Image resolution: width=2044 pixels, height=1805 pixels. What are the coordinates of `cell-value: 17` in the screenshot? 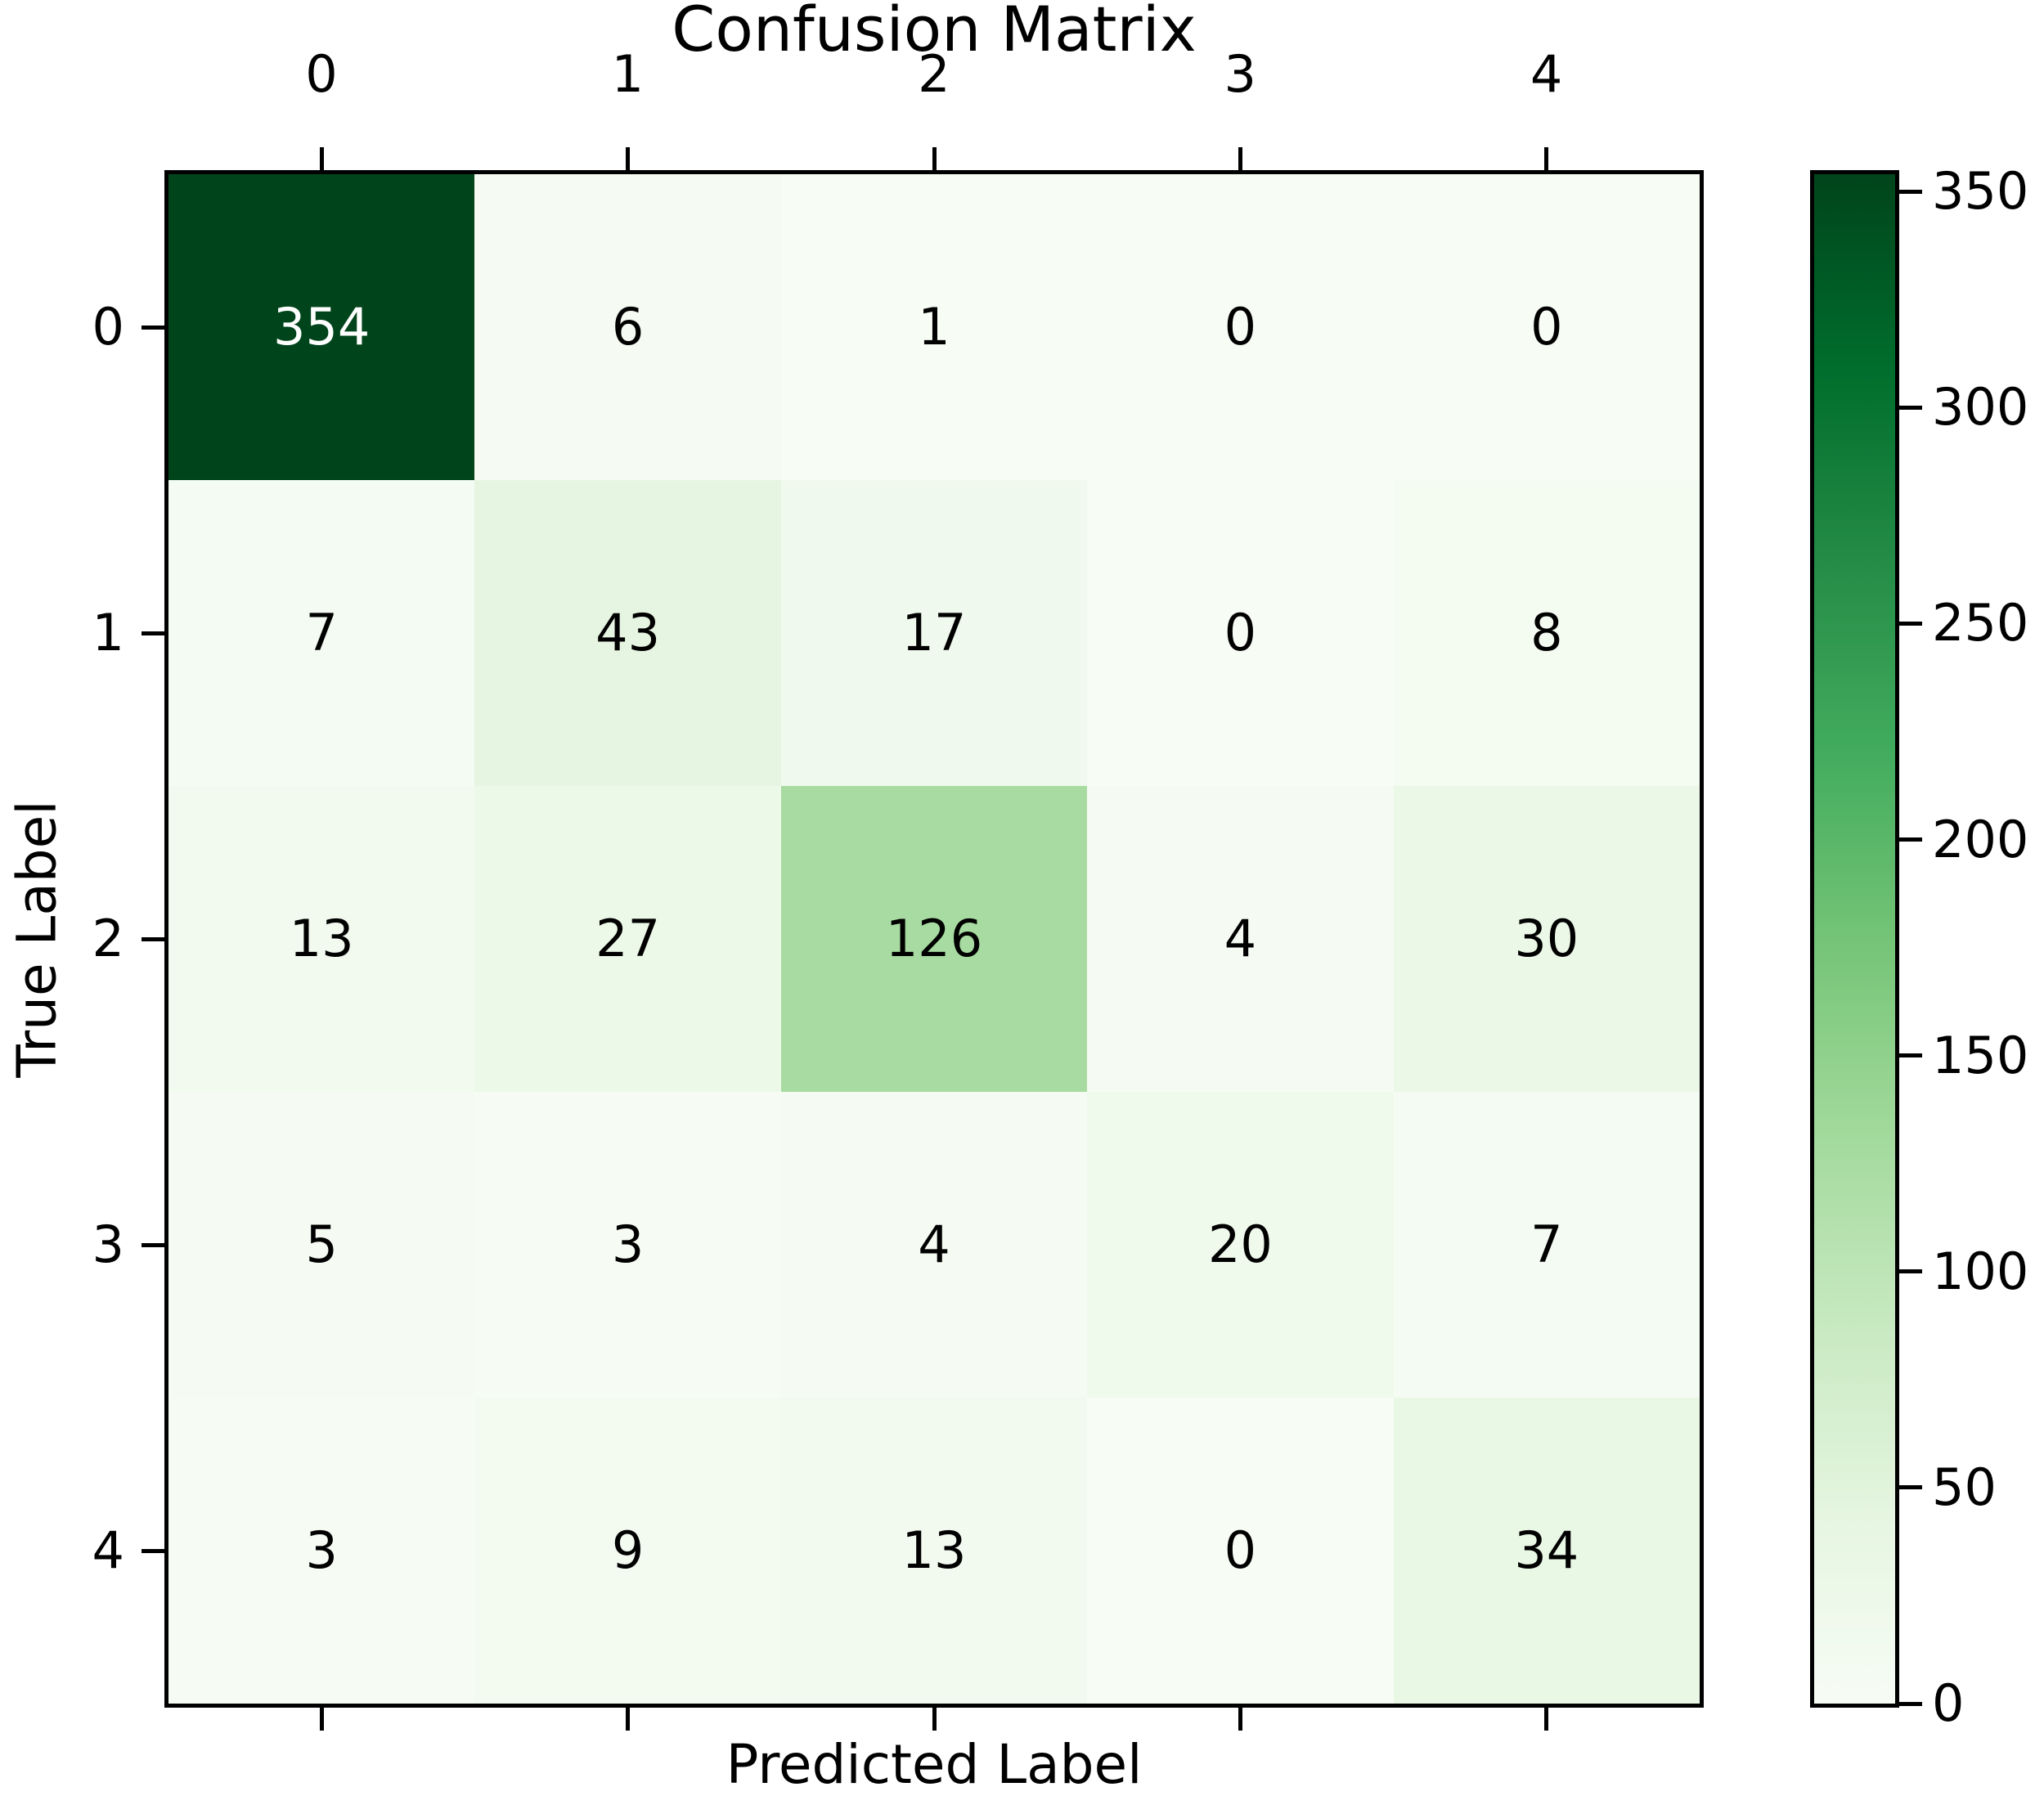 It's located at (934, 632).